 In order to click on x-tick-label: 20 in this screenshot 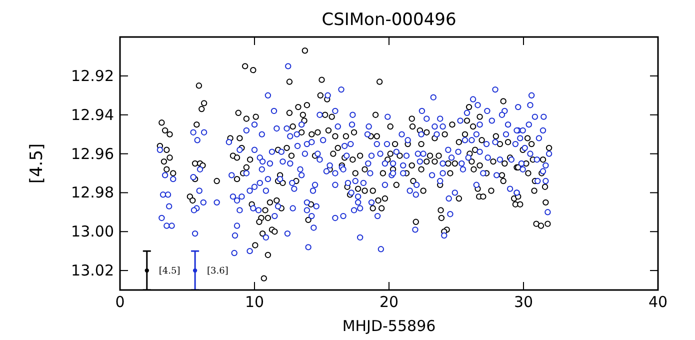, I will do `click(389, 302)`.